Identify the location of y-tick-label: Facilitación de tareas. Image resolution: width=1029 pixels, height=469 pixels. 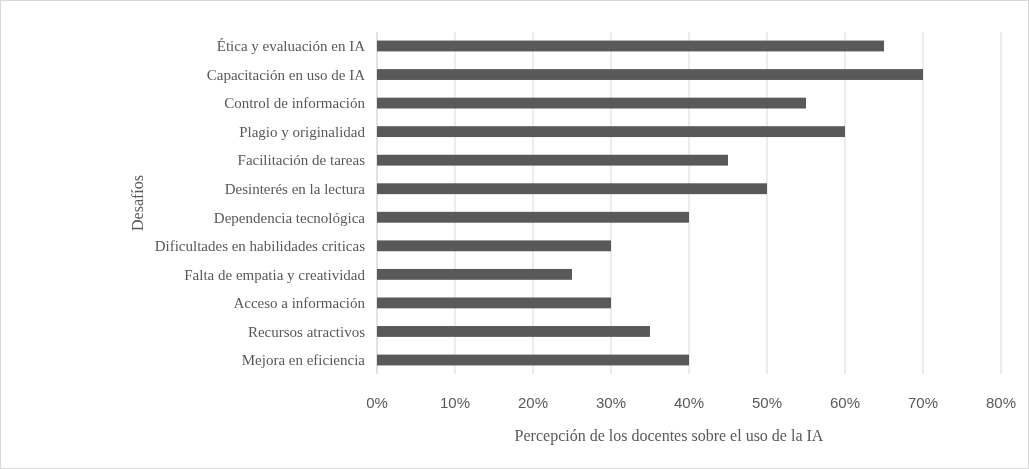
(301, 160).